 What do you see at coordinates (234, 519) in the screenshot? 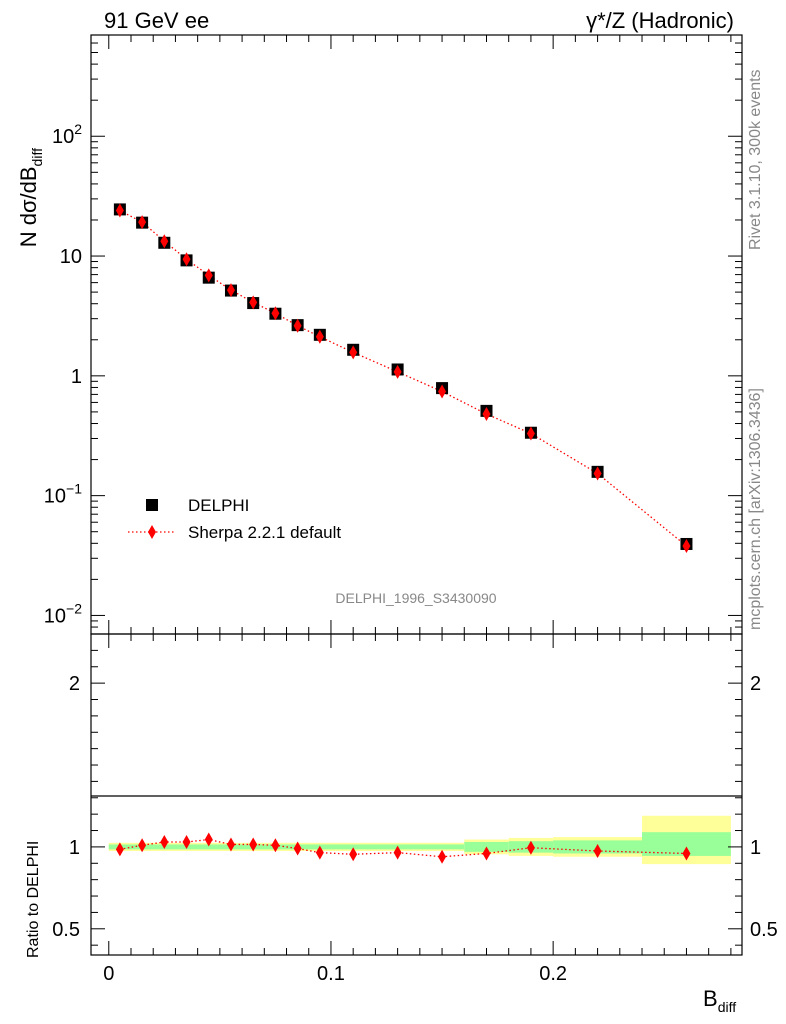
I see `legend: DELPHI Sherpa 2.2.1 default` at bounding box center [234, 519].